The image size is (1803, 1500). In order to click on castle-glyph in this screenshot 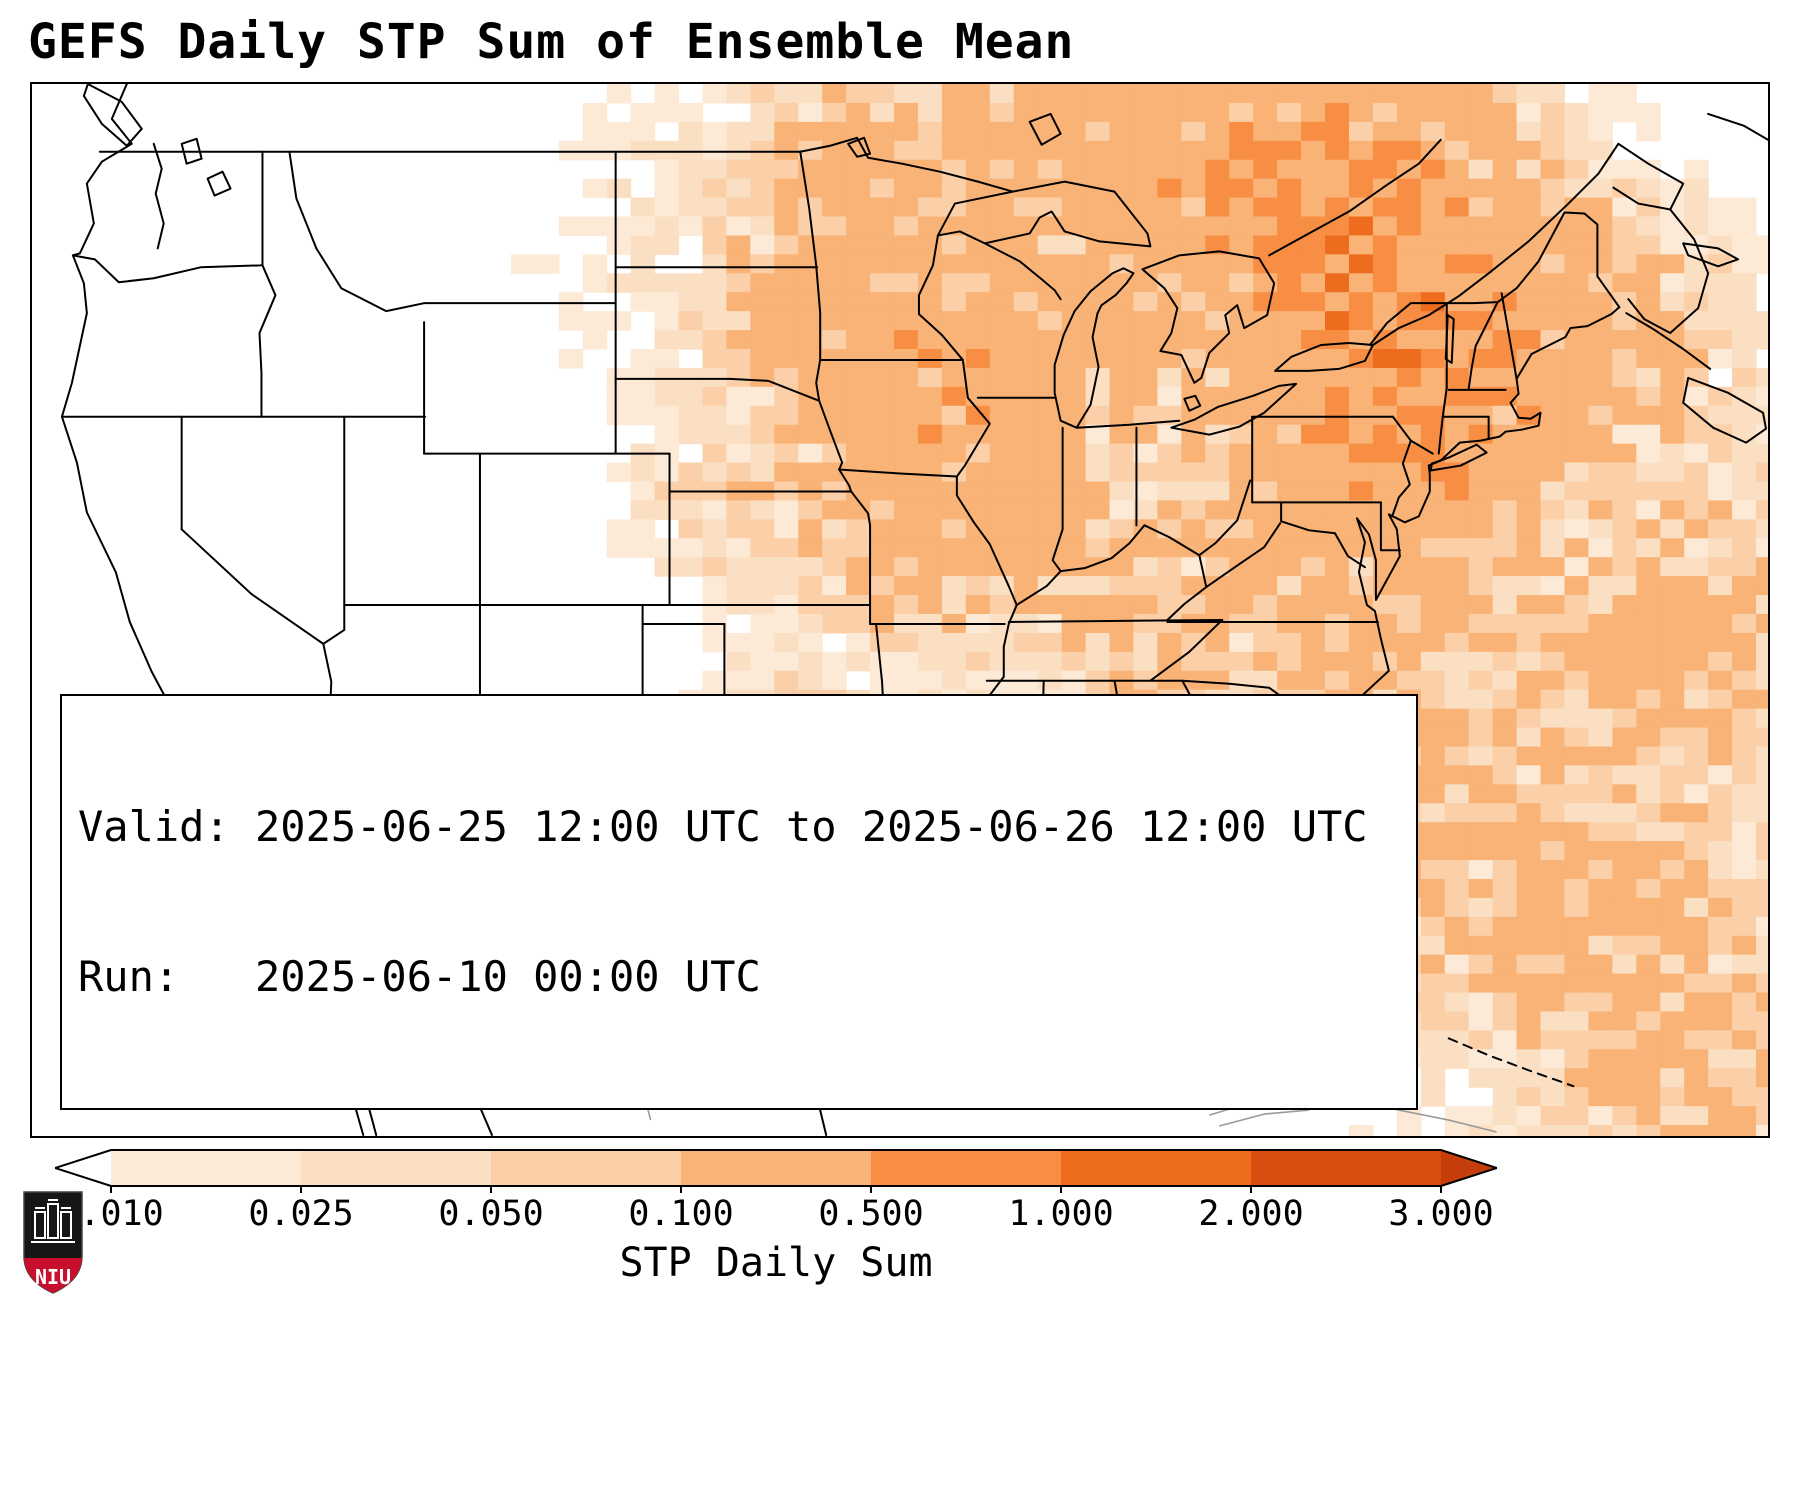, I will do `click(53, 1221)`.